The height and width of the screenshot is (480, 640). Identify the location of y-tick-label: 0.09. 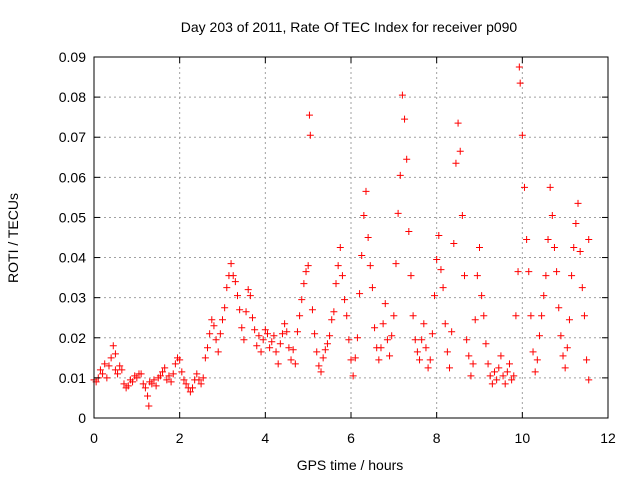
(72, 57).